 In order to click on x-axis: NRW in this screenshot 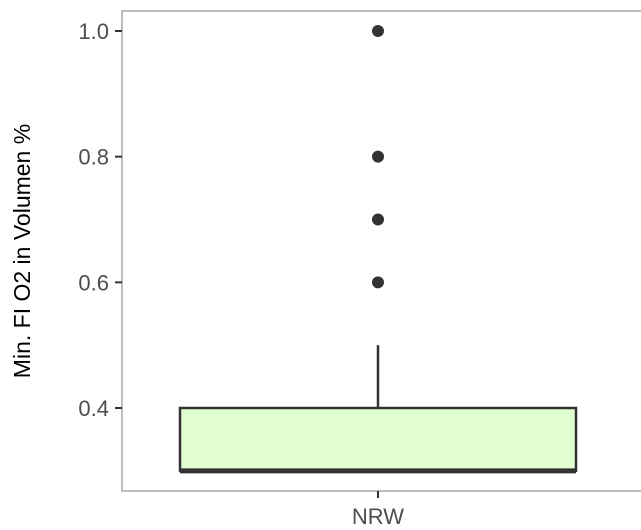, I will do `click(378, 510)`.